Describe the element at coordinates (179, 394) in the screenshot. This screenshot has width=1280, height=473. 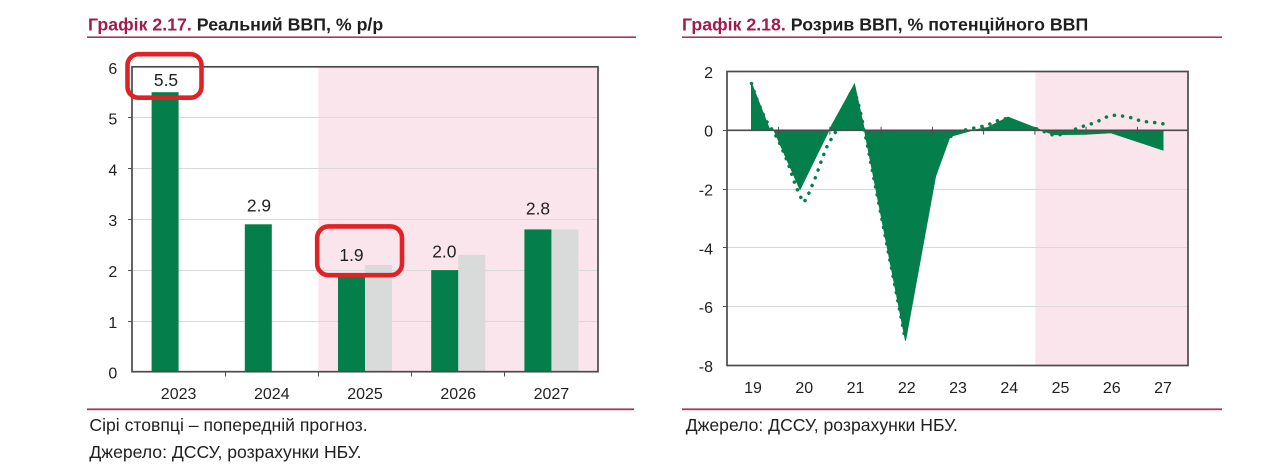
I see `svg-text: 2023` at that location.